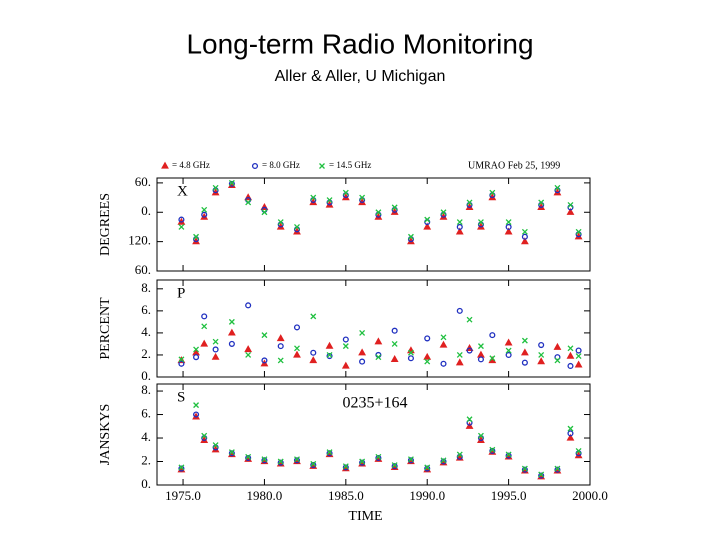  What do you see at coordinates (165, 165) in the screenshot?
I see `legend-marker` at bounding box center [165, 165].